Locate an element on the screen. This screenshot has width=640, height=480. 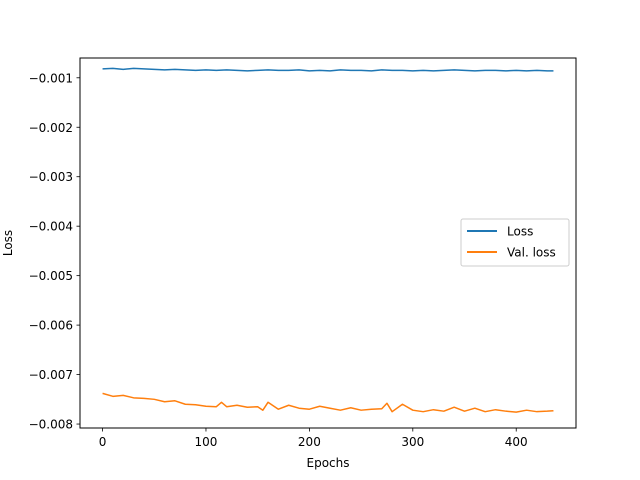
legend: Loss Val. loss is located at coordinates (515, 242).